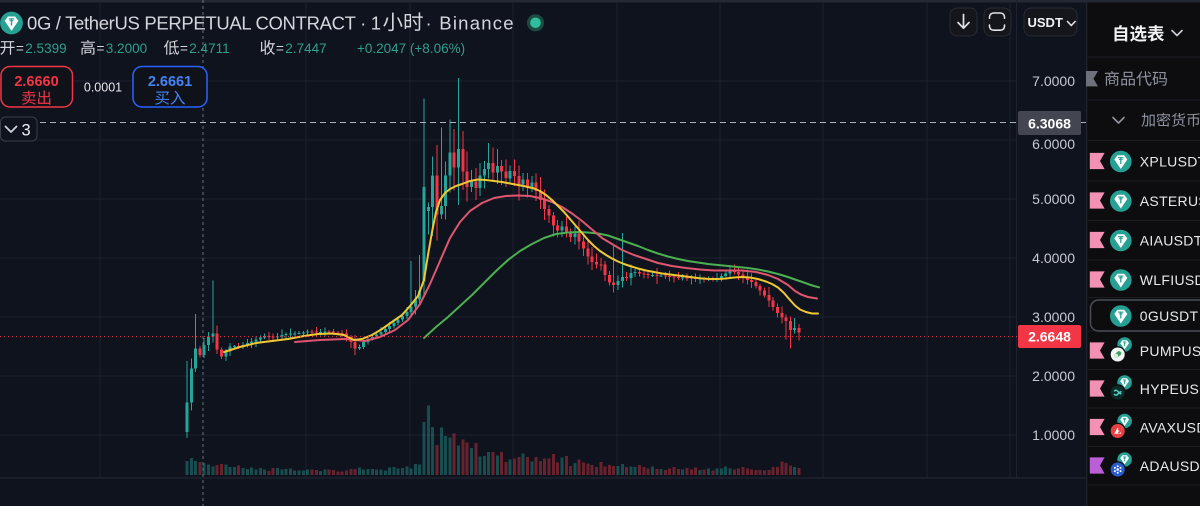 This screenshot has width=1200, height=506. Describe the element at coordinates (1049, 337) in the screenshot. I see `svg-text: 2.6648` at that location.